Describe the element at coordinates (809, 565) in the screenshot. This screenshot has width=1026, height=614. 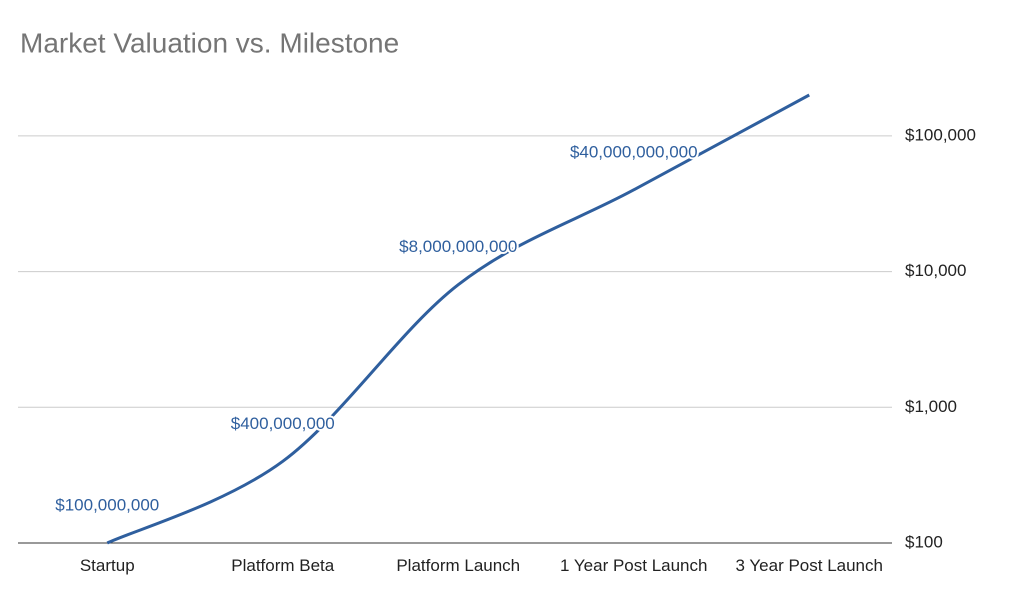
I see `x-tick-label: 3 Year Post Launch` at that location.